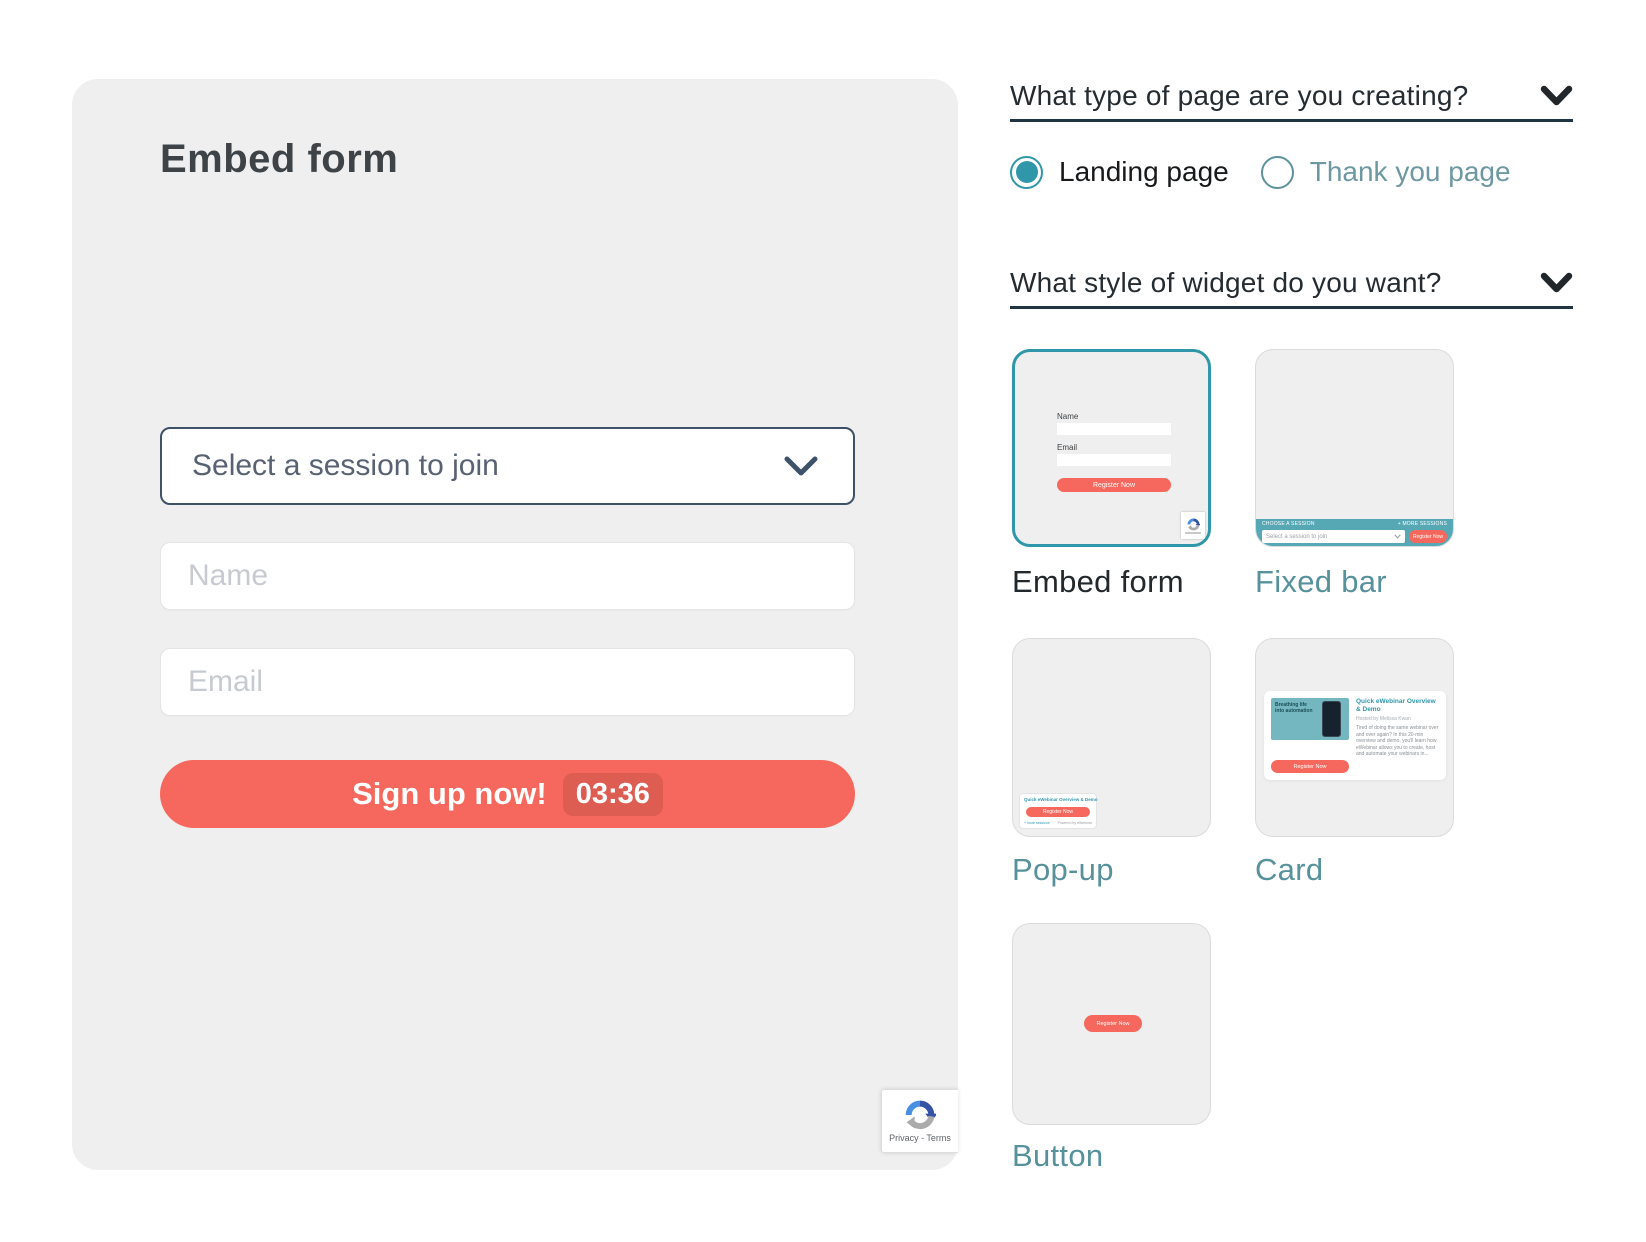 The image size is (1646, 1242). I want to click on page-type-options: Landing page Thank you page, so click(1260, 172).